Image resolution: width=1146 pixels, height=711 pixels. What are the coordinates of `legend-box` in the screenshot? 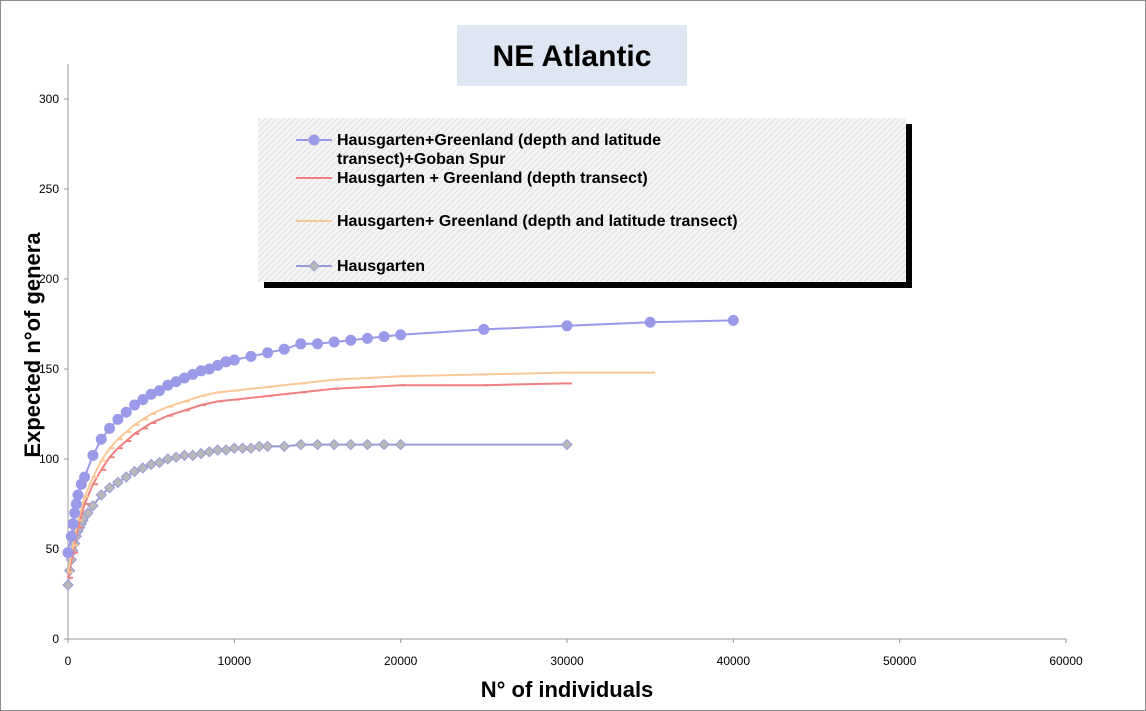 It's located at (582, 200).